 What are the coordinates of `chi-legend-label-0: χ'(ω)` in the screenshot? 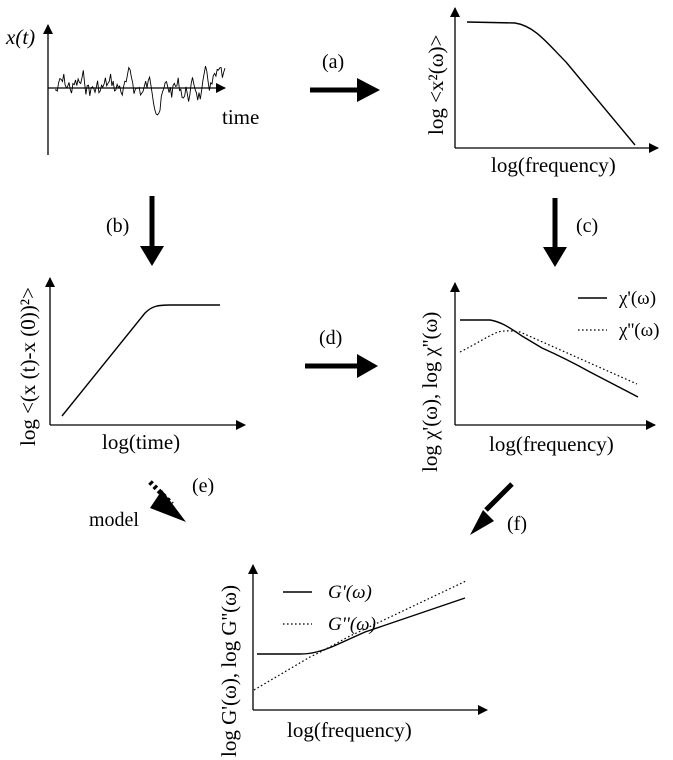 It's located at (637, 298).